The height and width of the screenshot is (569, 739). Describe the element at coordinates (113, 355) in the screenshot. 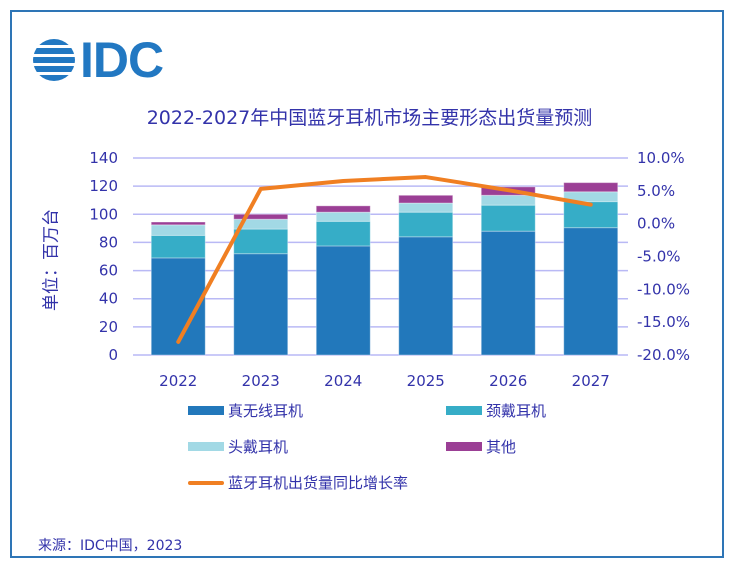

I see `y-tick-label: 0` at that location.